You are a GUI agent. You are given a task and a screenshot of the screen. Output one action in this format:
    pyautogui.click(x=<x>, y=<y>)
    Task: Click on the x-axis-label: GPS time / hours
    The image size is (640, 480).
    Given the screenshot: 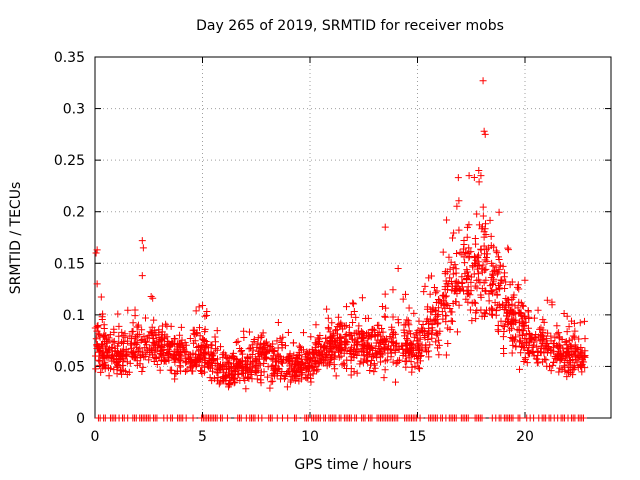 What is the action you would take?
    pyautogui.click(x=353, y=465)
    